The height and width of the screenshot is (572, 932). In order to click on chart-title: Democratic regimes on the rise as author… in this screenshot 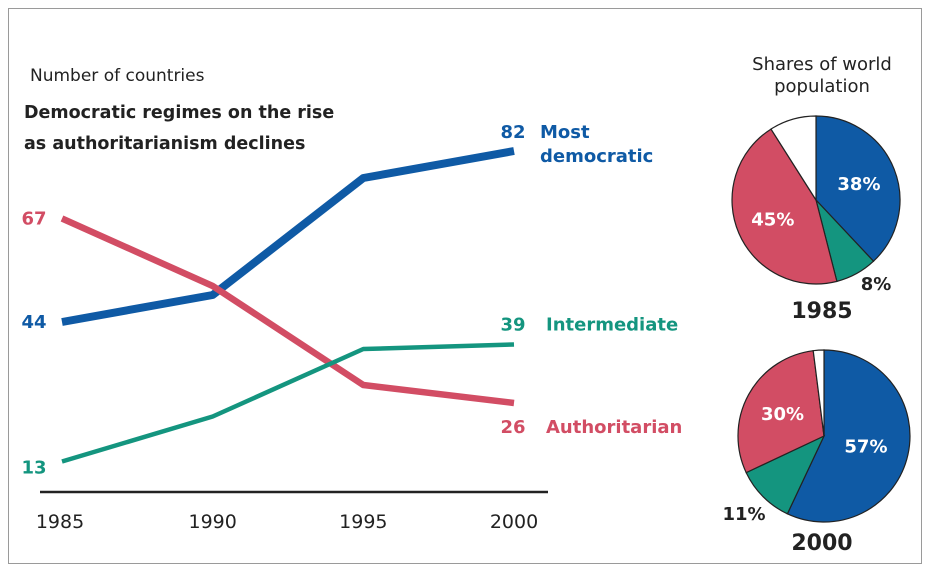, I will do `click(204, 129)`.